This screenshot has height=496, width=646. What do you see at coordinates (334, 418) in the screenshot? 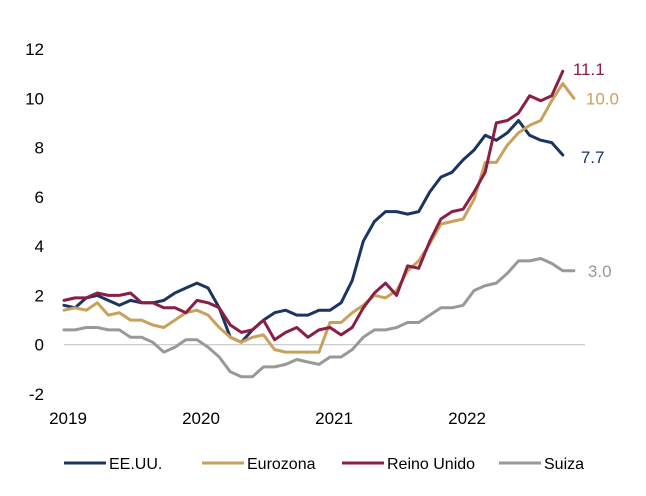
I see `x-tick-label: 2021` at bounding box center [334, 418].